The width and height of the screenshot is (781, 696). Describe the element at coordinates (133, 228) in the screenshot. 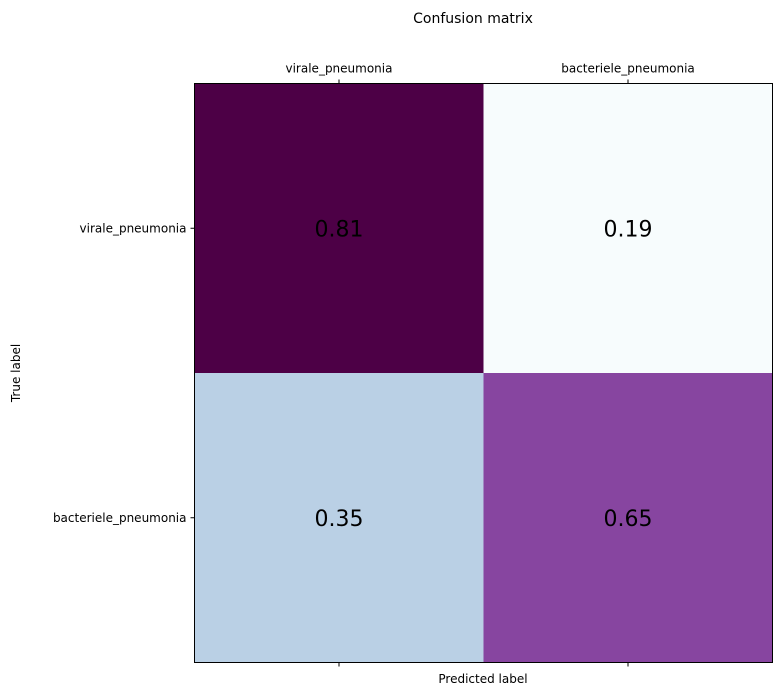

I see `y-tick-label-0: virale_pneumonia` at that location.